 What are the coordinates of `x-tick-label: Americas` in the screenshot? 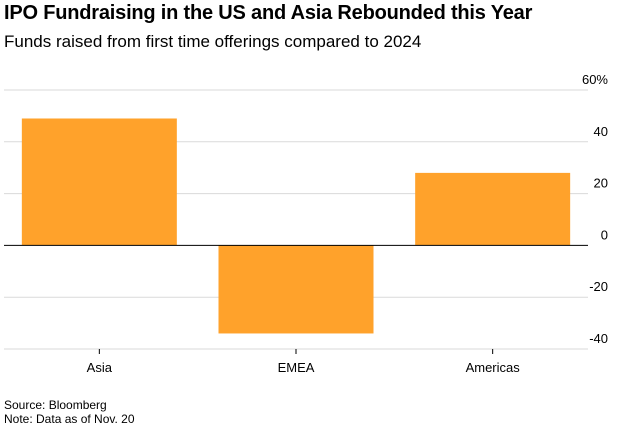 It's located at (493, 367).